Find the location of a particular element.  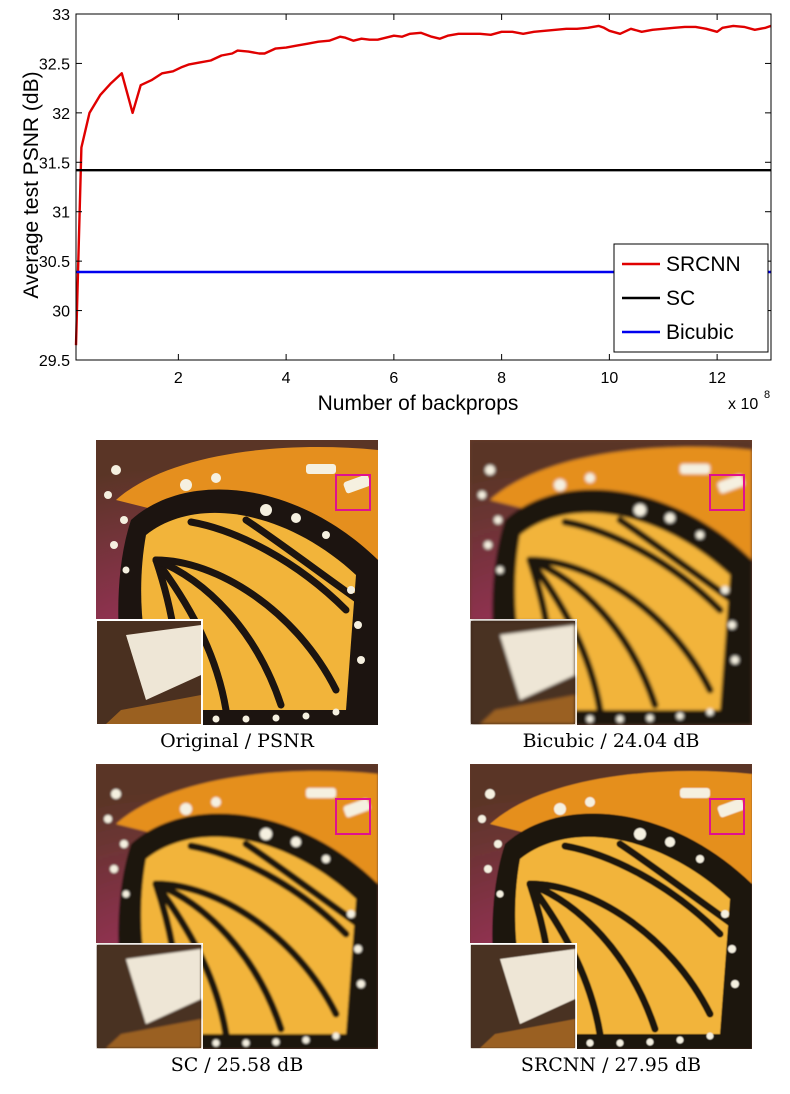

butterfly-panel-3: SRCNN / 27.95 dB is located at coordinates (611, 929).